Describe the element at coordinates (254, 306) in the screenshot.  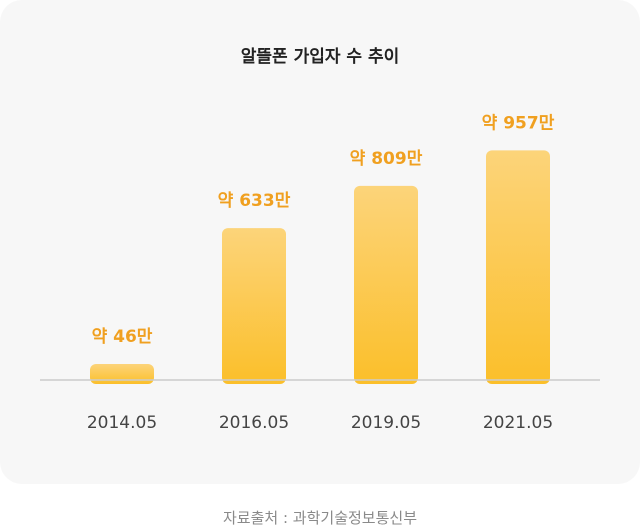
I see `bar-2016.05` at that location.